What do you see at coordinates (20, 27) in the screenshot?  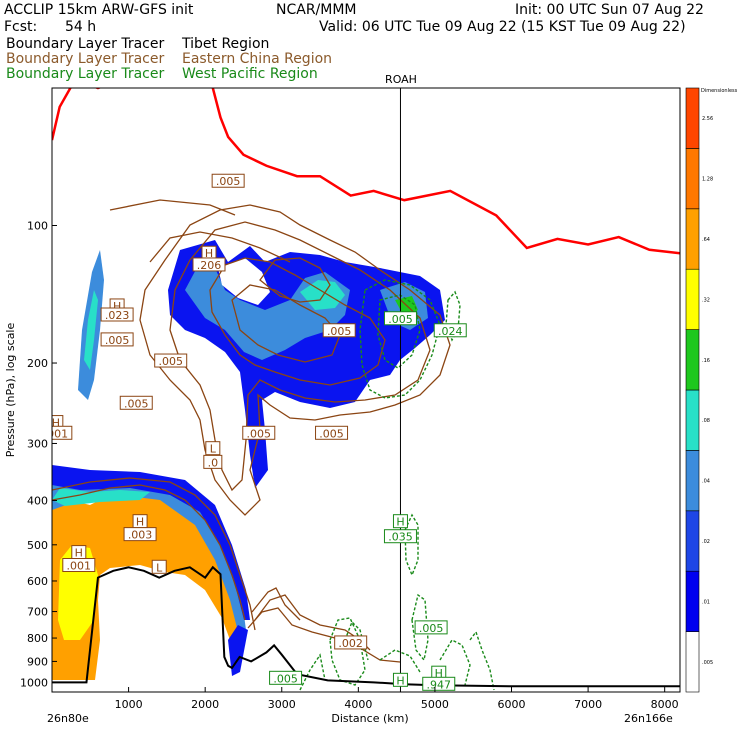 I see `fcst-label: Fcst:` at bounding box center [20, 27].